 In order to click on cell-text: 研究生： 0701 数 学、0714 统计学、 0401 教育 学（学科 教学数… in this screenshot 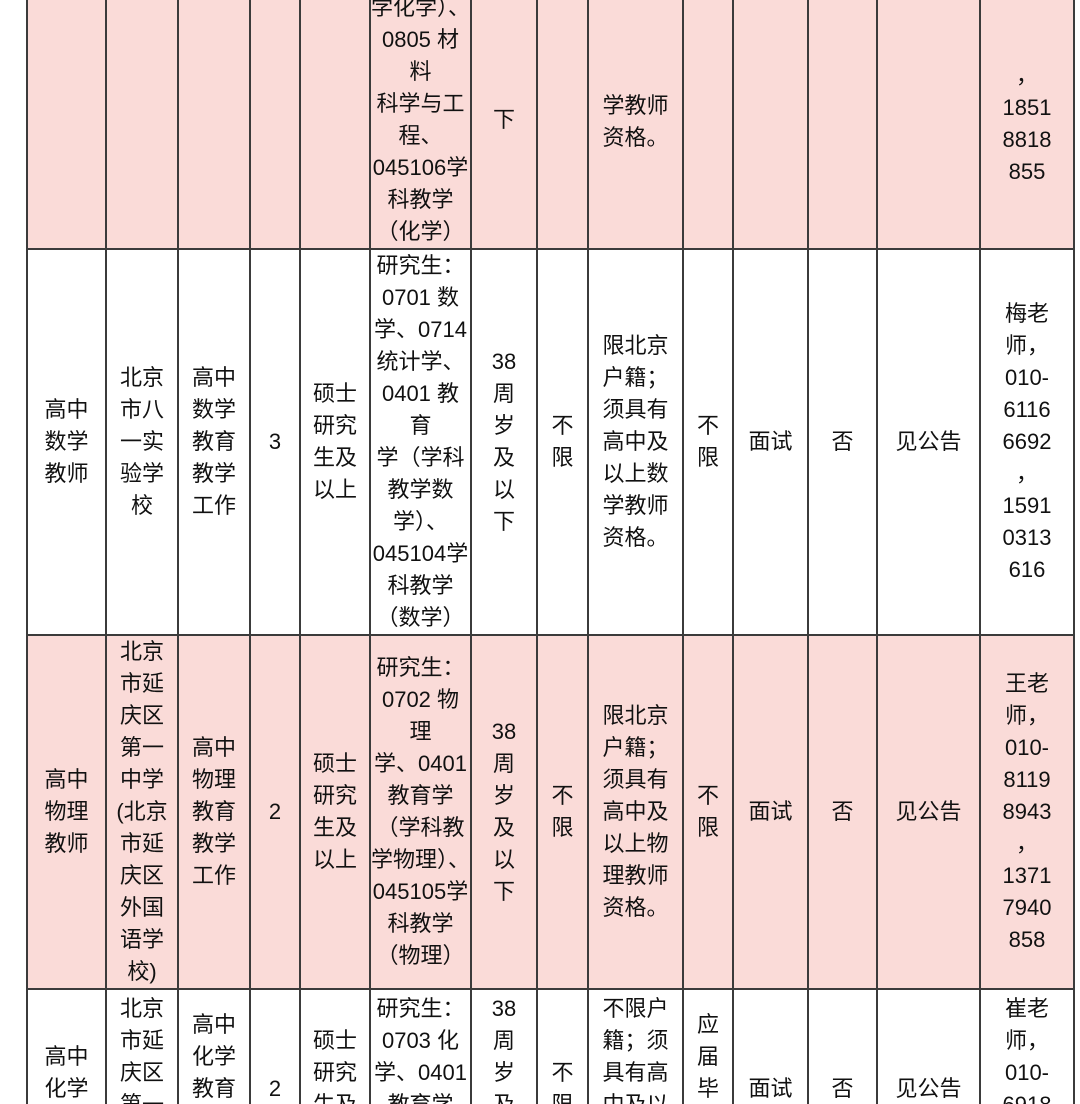, I will do `click(420, 441)`.